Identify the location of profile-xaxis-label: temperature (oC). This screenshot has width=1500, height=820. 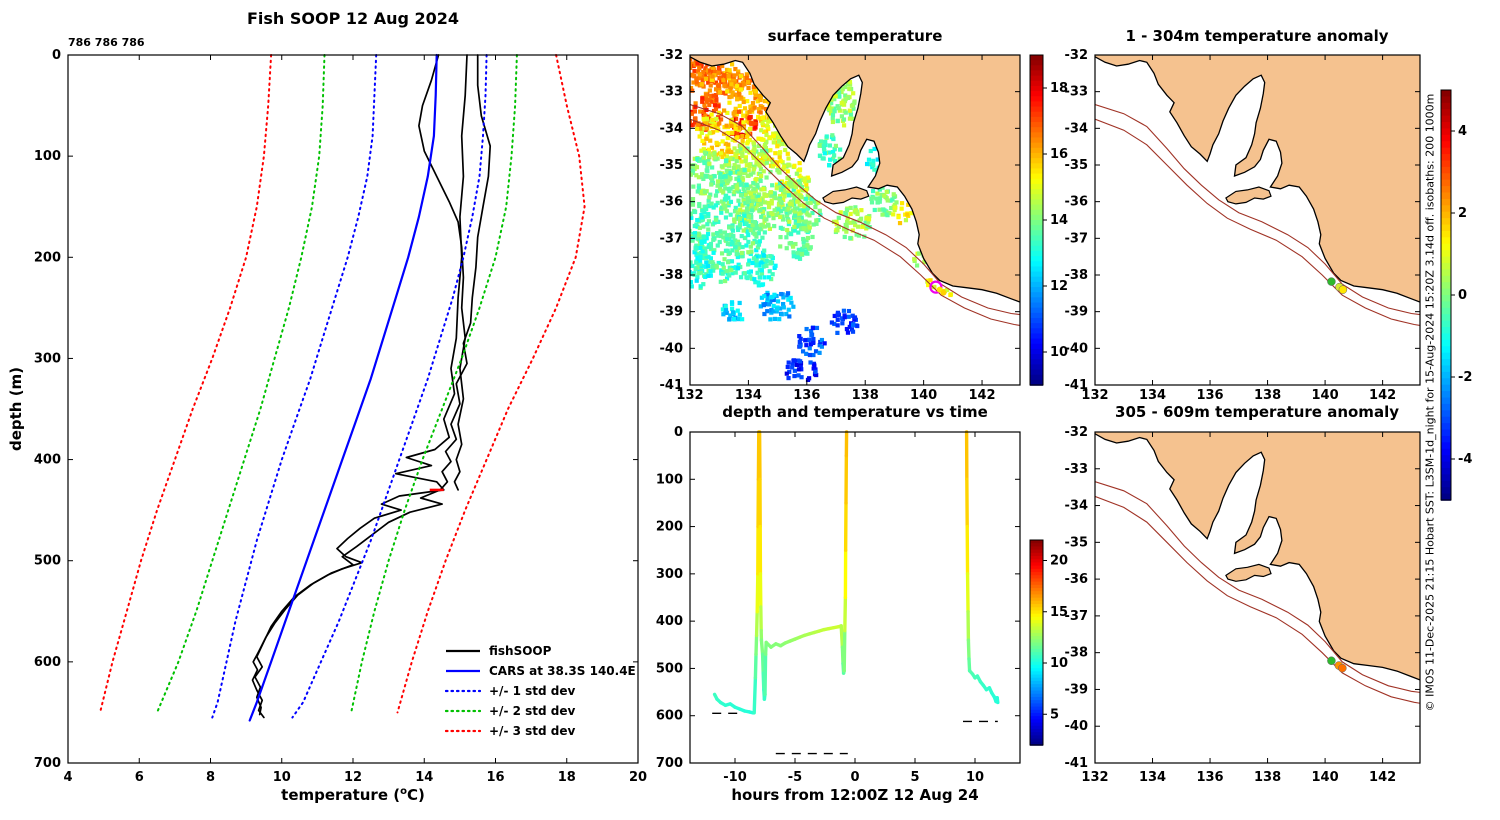
(353, 795).